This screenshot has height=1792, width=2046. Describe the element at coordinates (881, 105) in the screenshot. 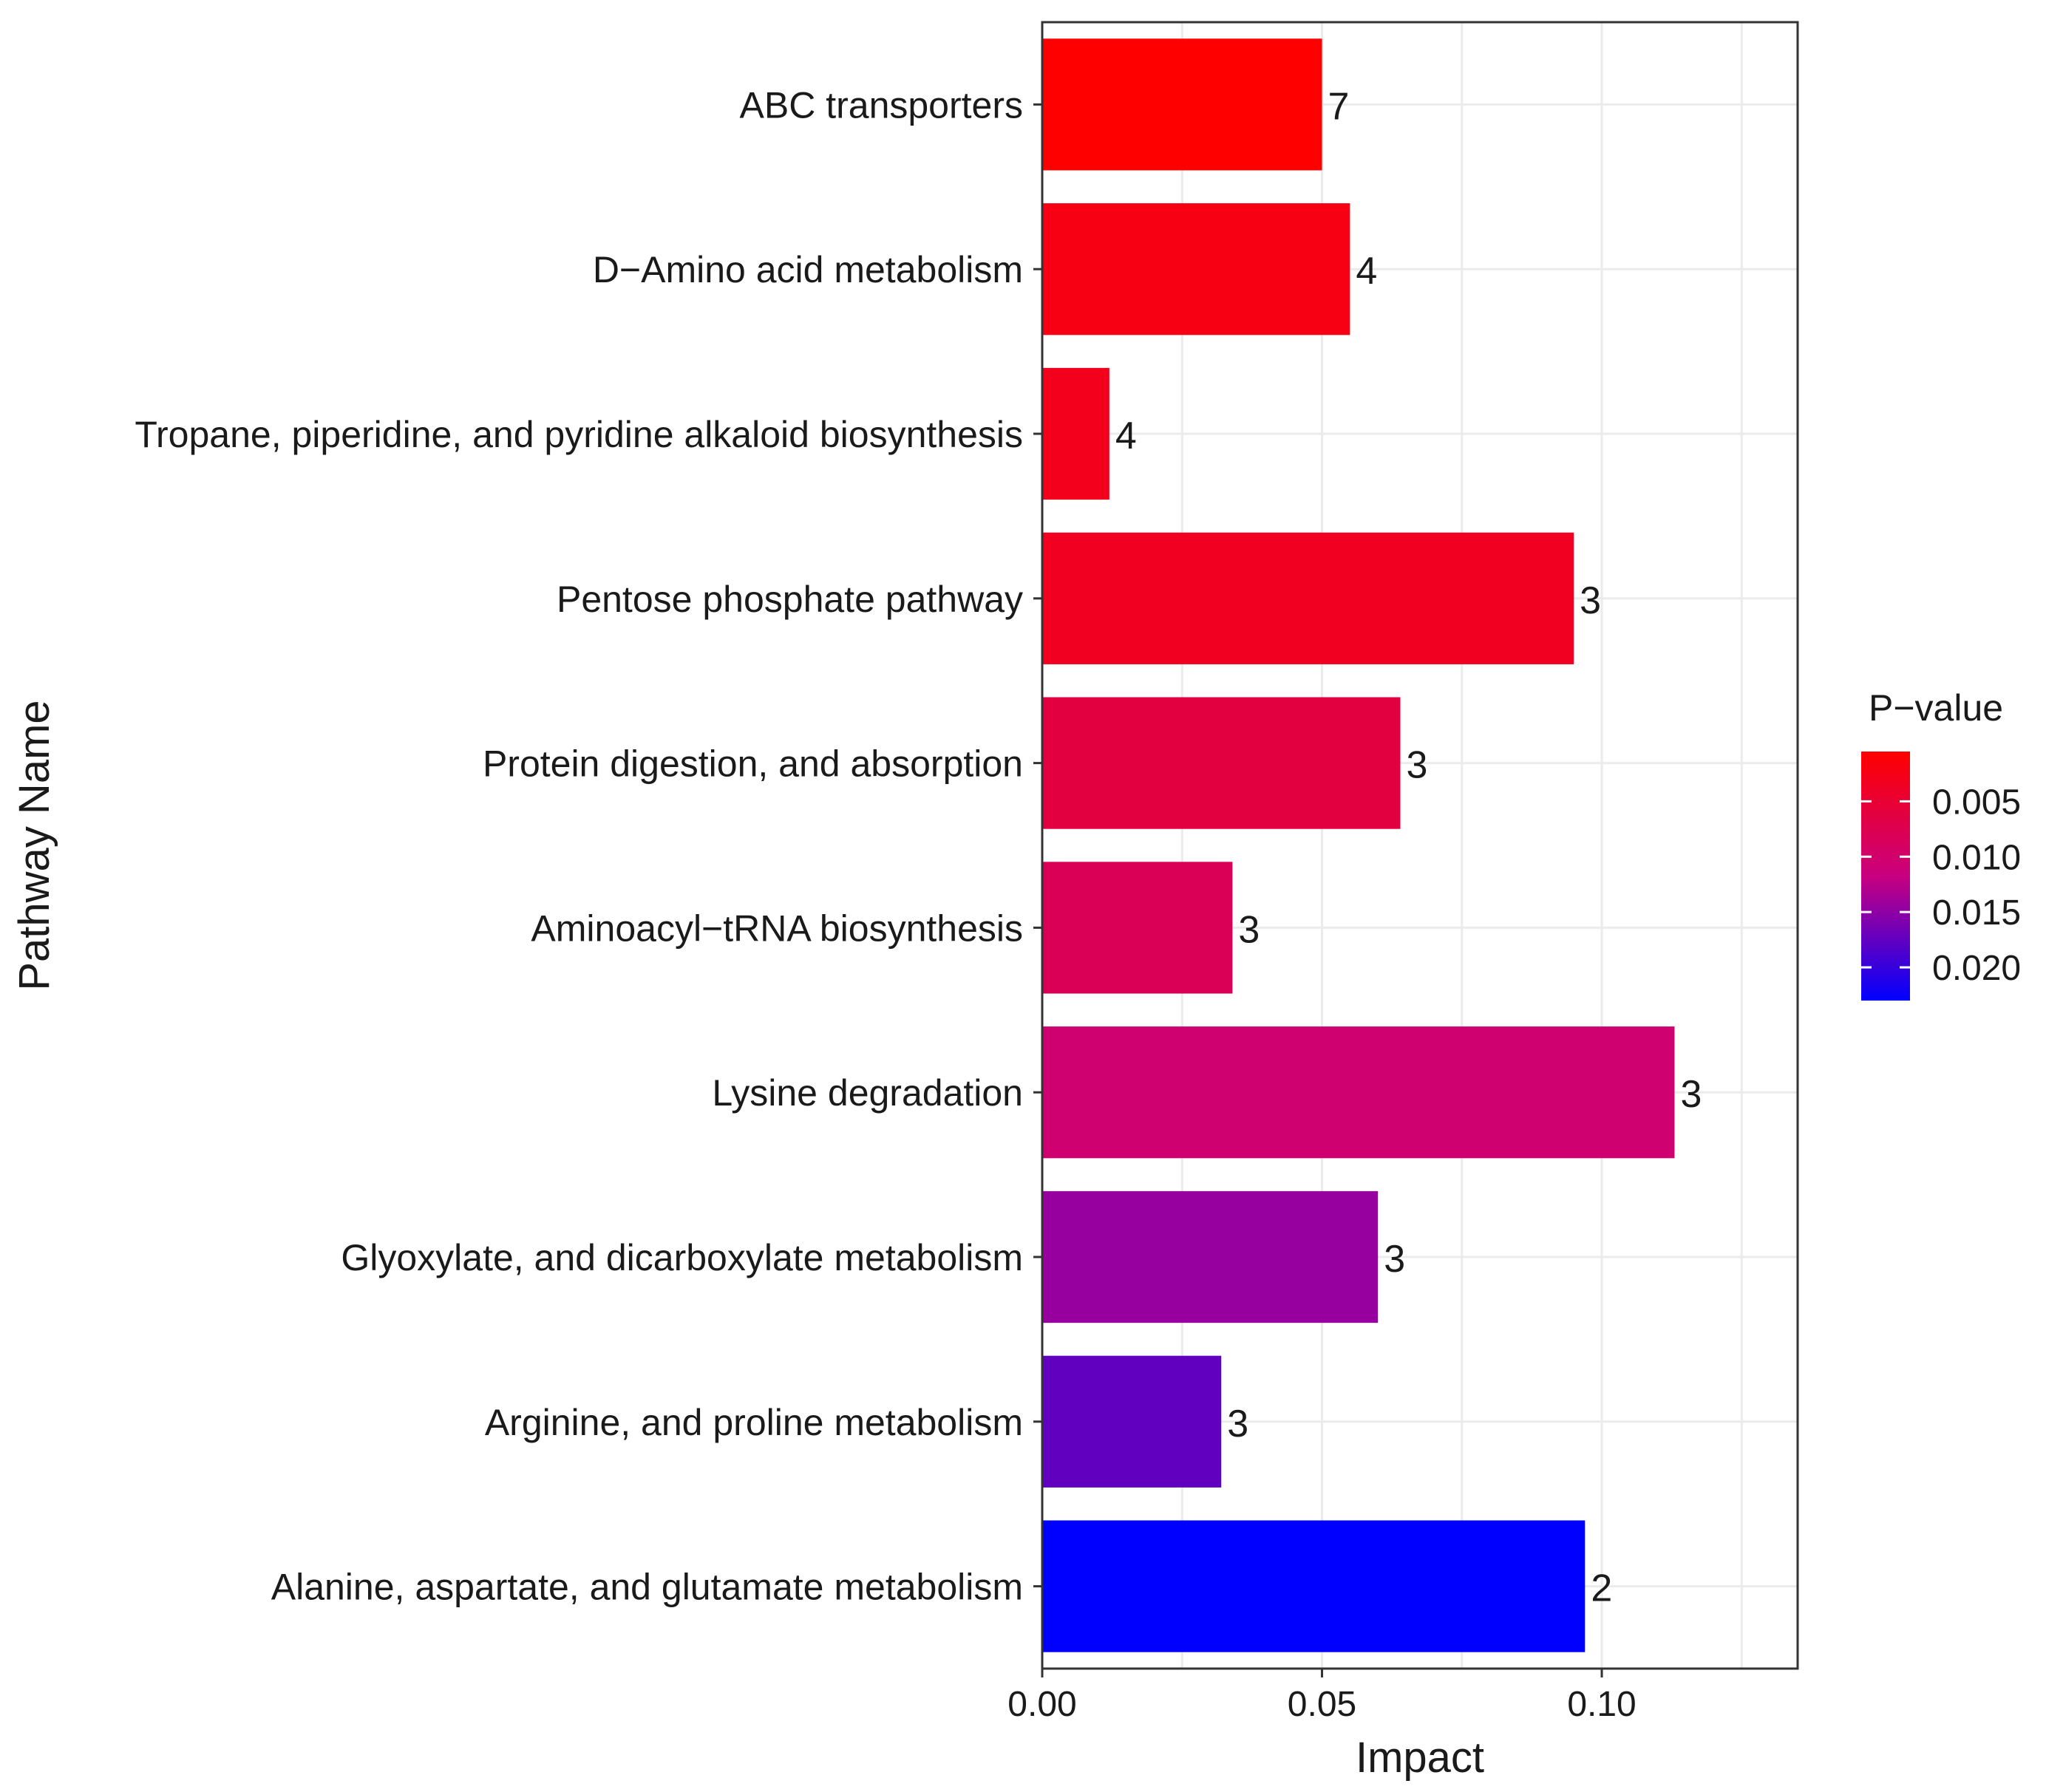

I see `y-tick-label: ABC transporters` at that location.